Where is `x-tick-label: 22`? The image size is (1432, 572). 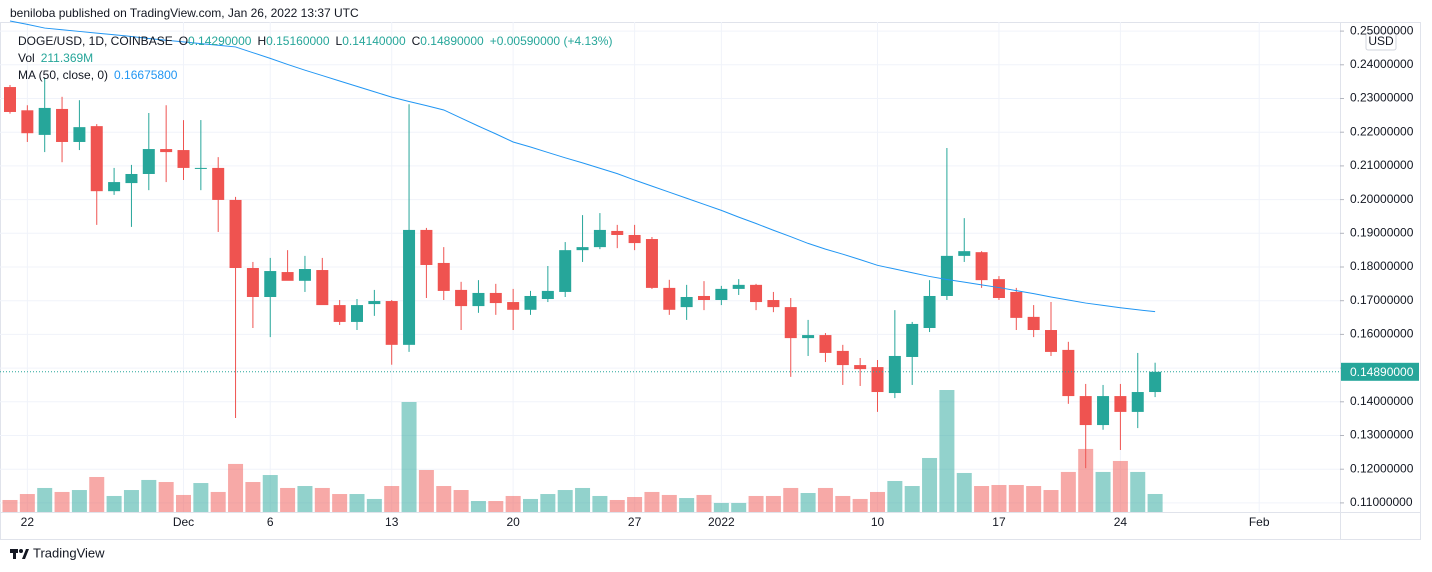
x-tick-label: 22 is located at coordinates (28, 522).